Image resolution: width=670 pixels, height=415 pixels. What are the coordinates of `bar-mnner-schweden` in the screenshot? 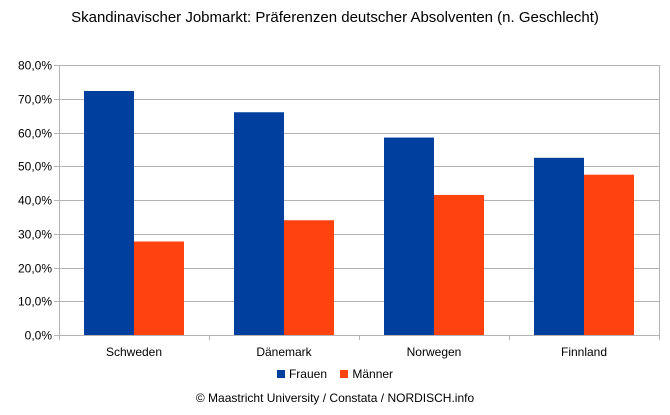 It's located at (159, 288).